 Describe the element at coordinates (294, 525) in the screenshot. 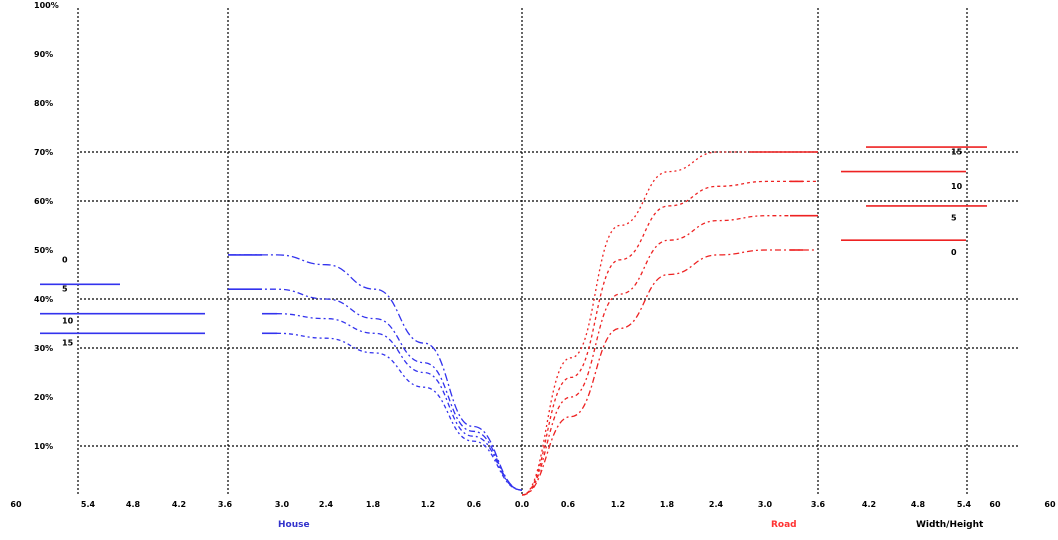

I see `axis-label-house: House` at that location.